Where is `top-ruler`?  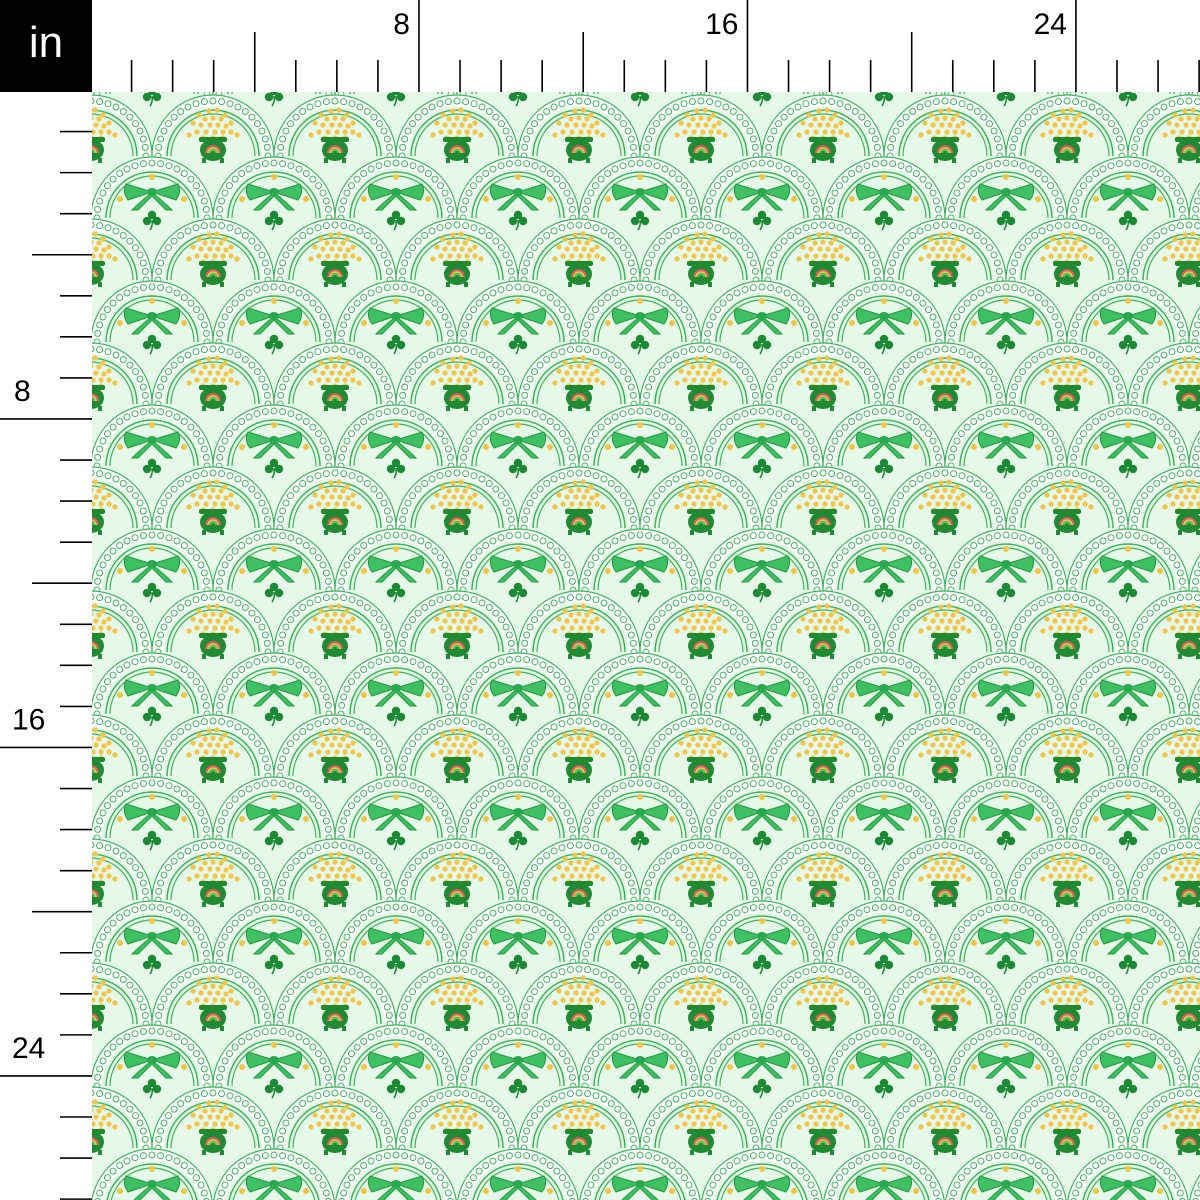 top-ruler is located at coordinates (665, 46).